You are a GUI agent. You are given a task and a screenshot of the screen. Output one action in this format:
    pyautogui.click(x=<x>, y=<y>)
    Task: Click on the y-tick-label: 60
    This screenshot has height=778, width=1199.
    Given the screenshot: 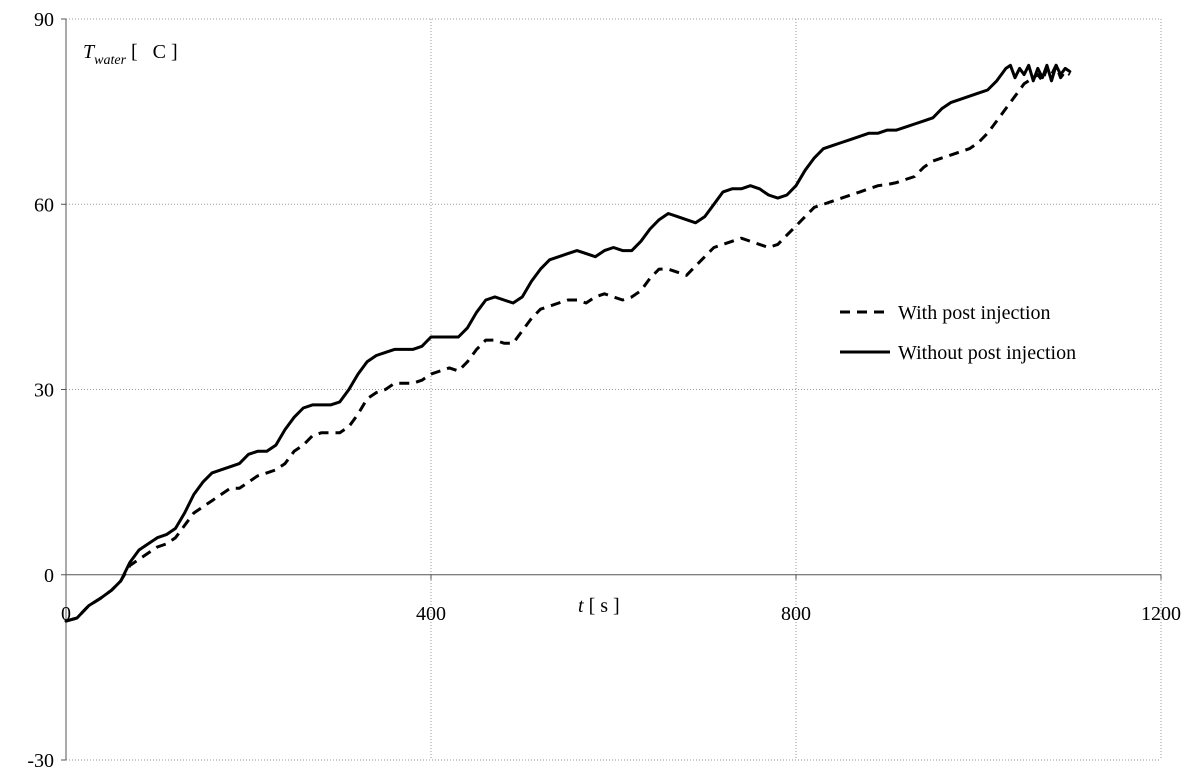 What is the action you would take?
    pyautogui.click(x=44, y=205)
    